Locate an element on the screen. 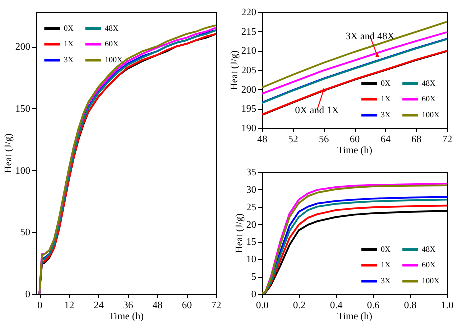 Image resolution: width=474 pixels, height=325 pixels. y-tick-label: 5 is located at coordinates (254, 278).